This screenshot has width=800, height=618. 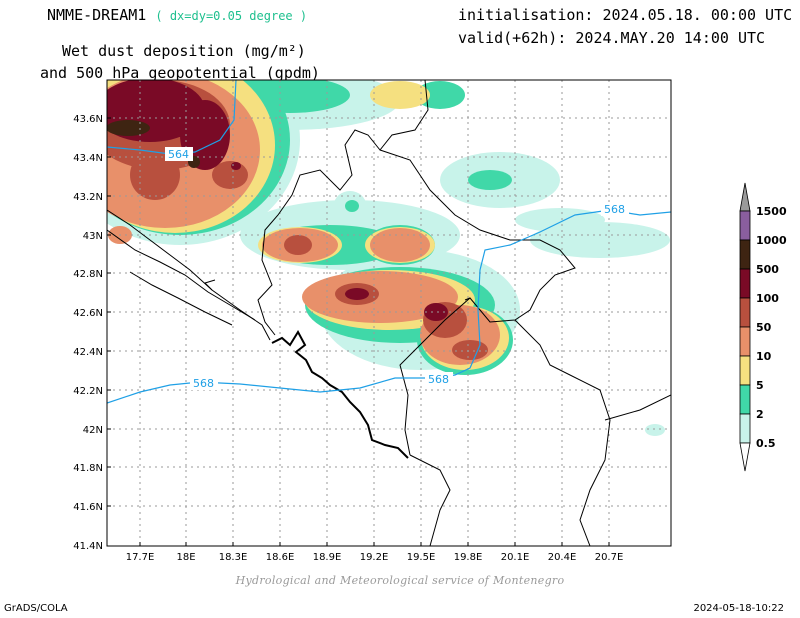 I want to click on lon-label: 18.6E, so click(x=280, y=557).